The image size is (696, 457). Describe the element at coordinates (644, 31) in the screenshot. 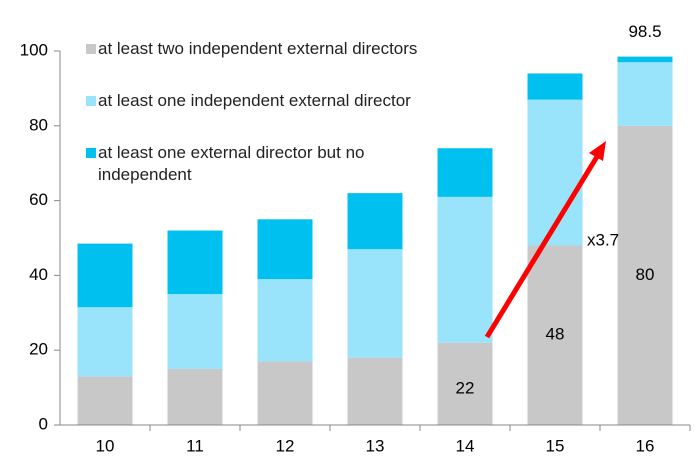

I see `total-label: 98.5` at that location.